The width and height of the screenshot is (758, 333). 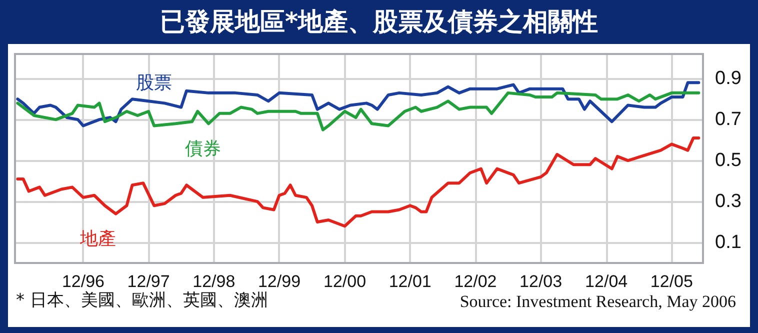 What do you see at coordinates (148, 281) in the screenshot?
I see `x-tick-label: 12/97` at bounding box center [148, 281].